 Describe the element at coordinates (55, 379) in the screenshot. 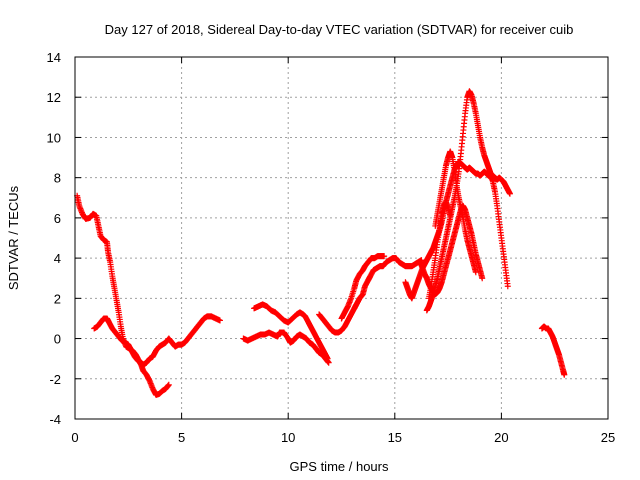

I see `y-tick-label: -2` at that location.